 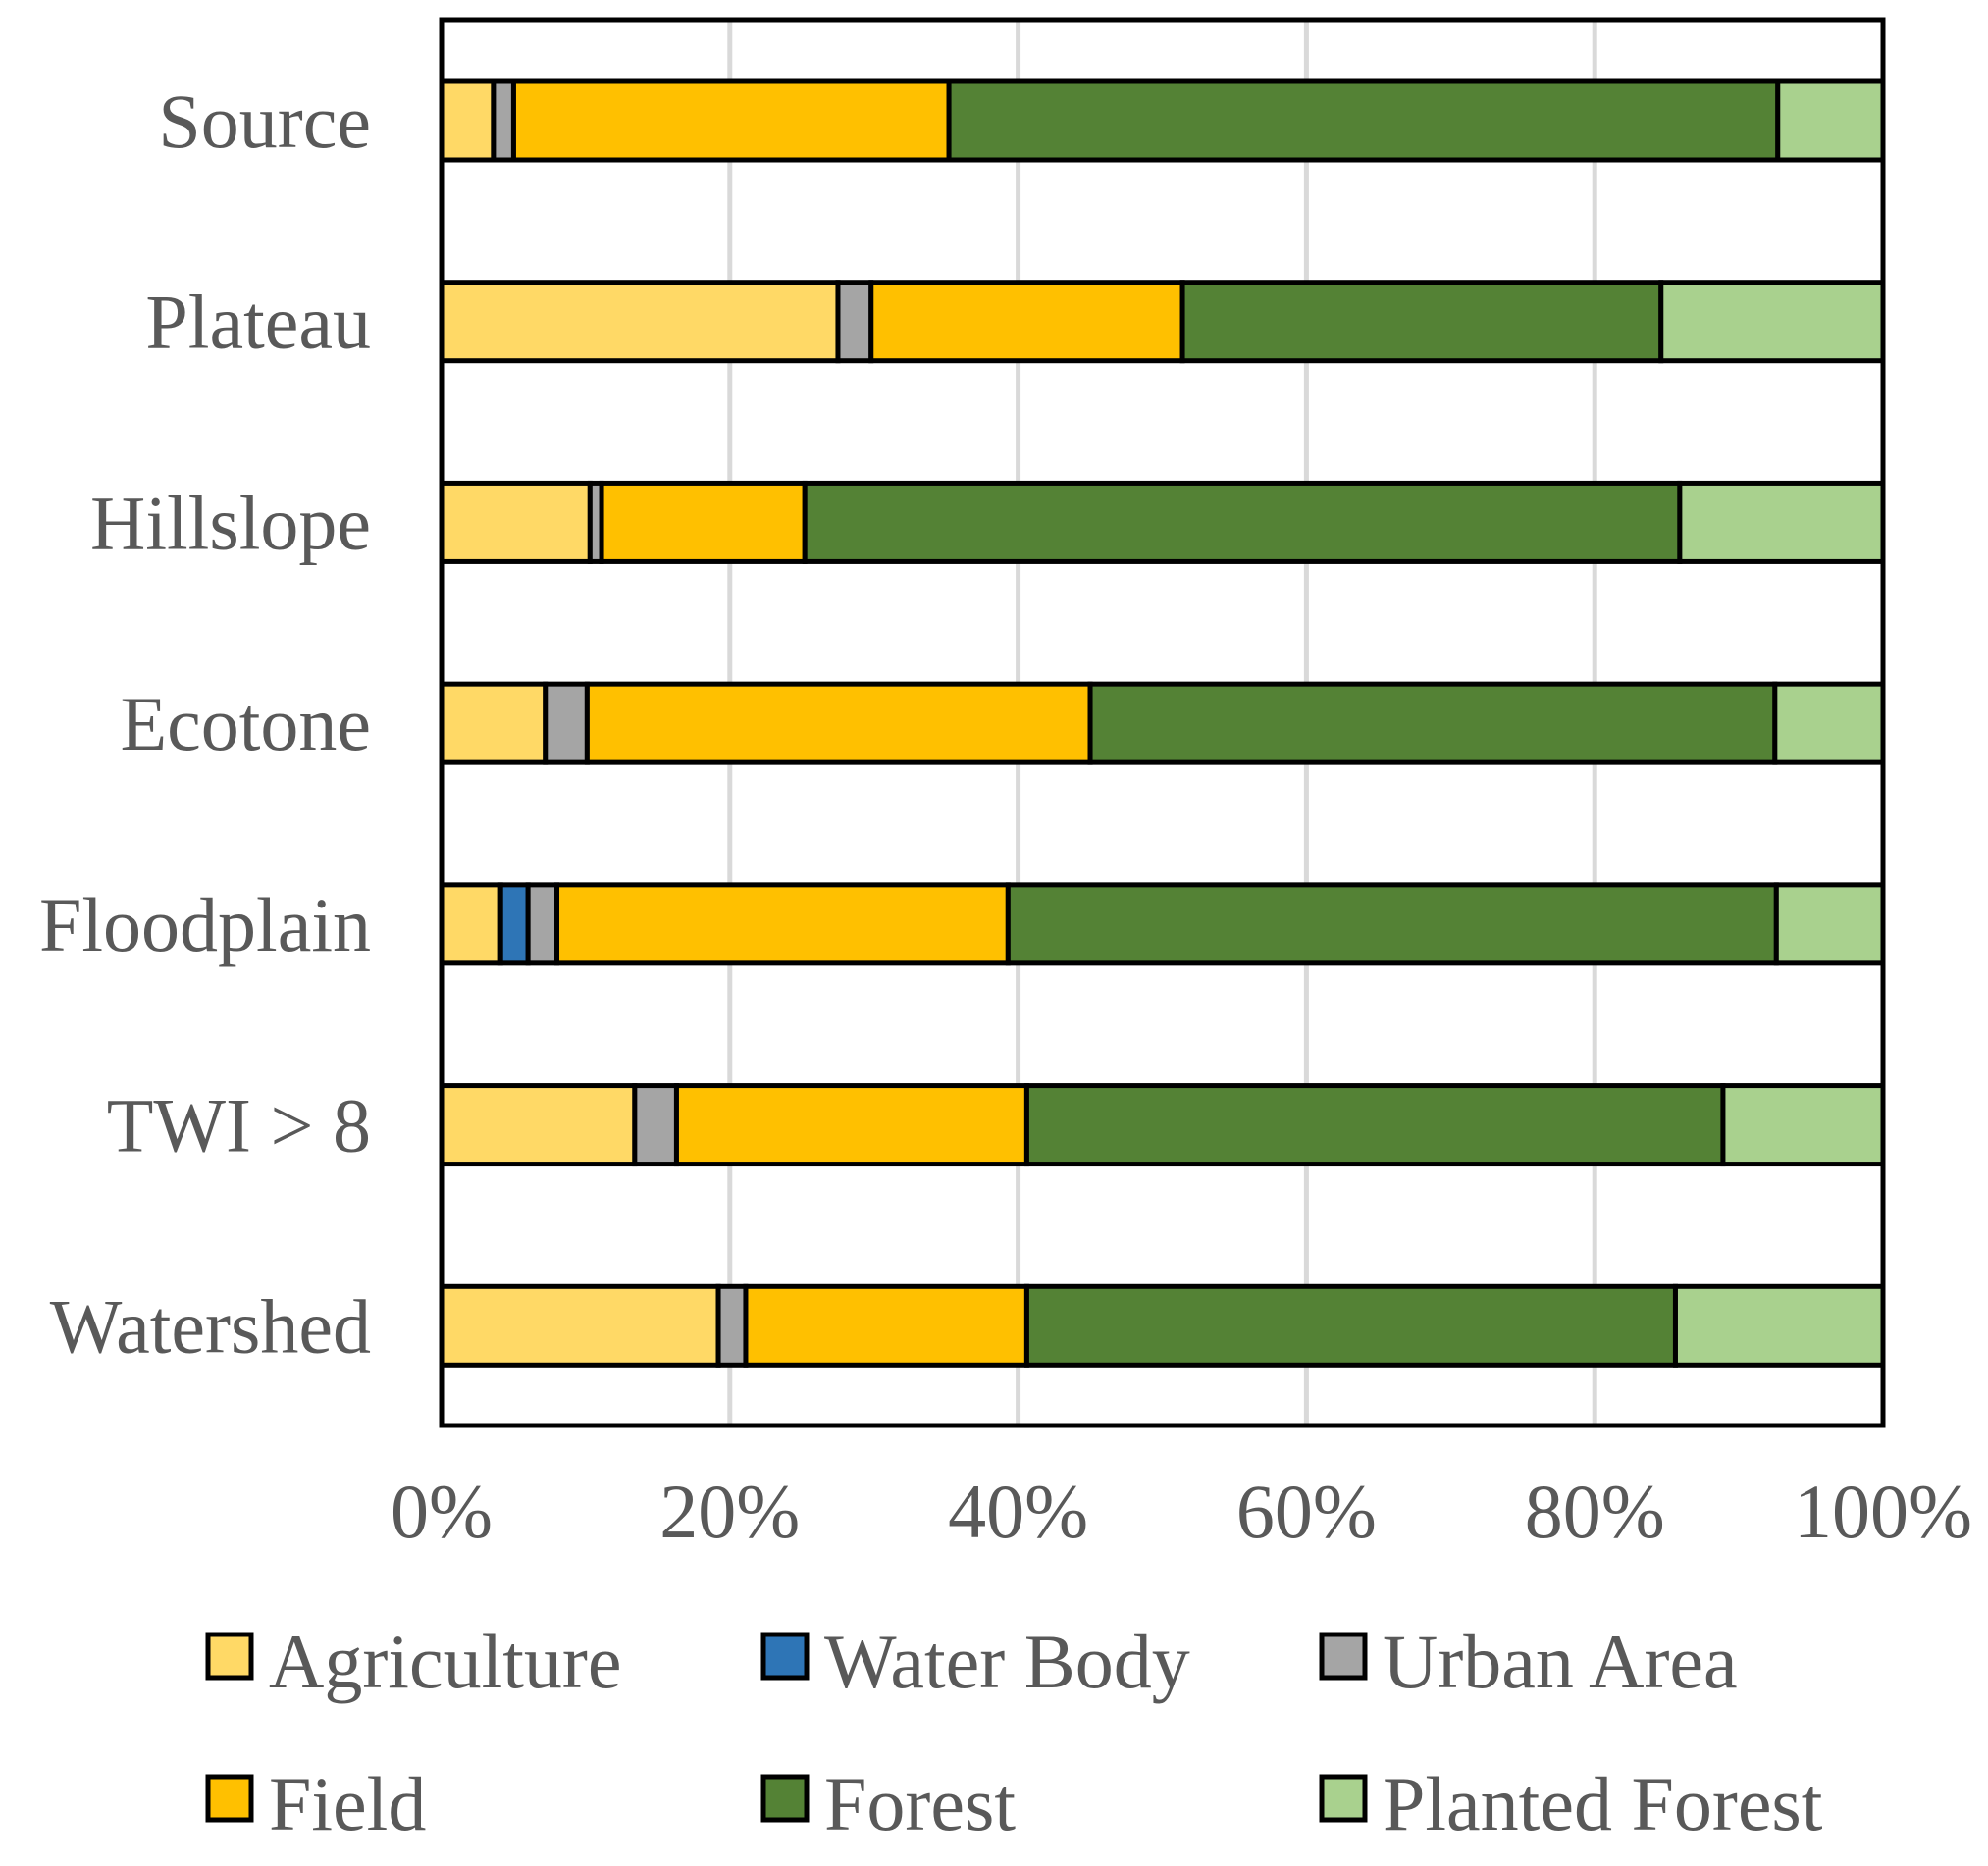 I want to click on legend-label: Planted Forest, so click(x=1603, y=1803).